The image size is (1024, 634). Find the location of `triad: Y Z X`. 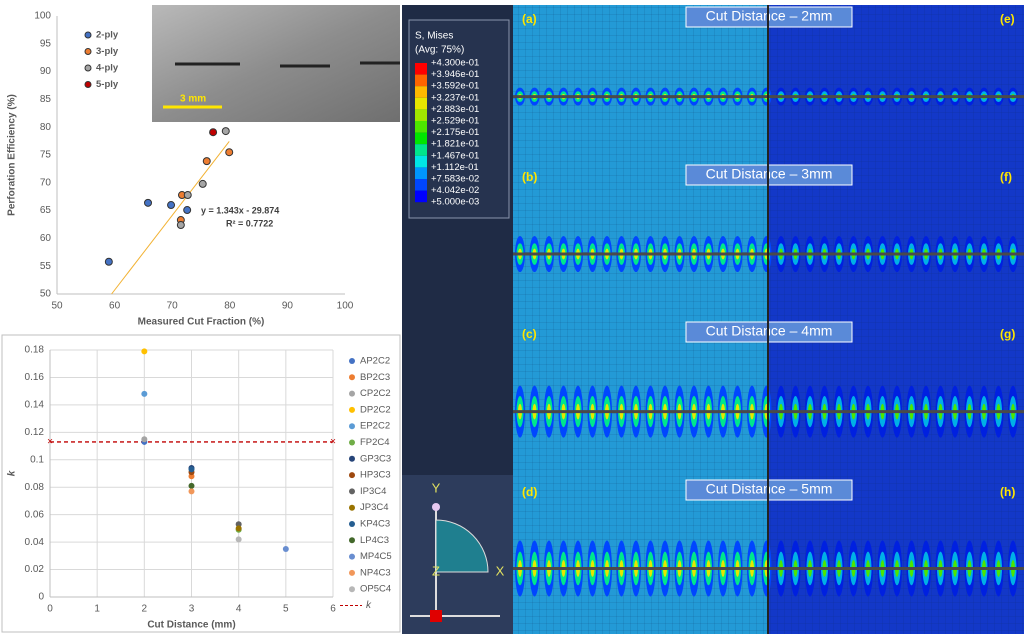

triad: Y Z X is located at coordinates (457, 551).